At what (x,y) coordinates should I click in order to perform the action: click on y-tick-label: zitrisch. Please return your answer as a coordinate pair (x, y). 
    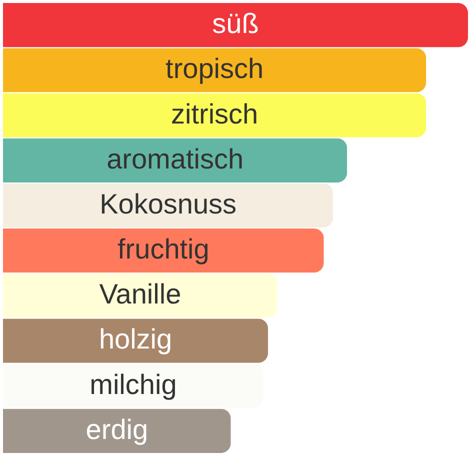
    Looking at the image, I should click on (214, 114).